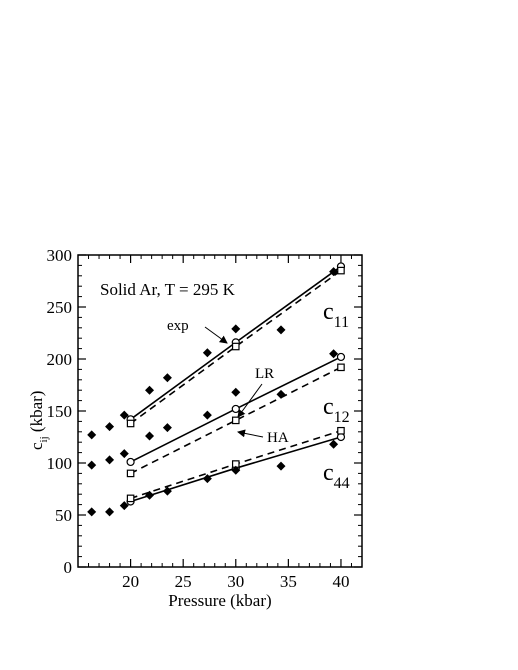 The image size is (518, 670). What do you see at coordinates (36, 446) in the screenshot?
I see `y-axis-label-main: c` at bounding box center [36, 446].